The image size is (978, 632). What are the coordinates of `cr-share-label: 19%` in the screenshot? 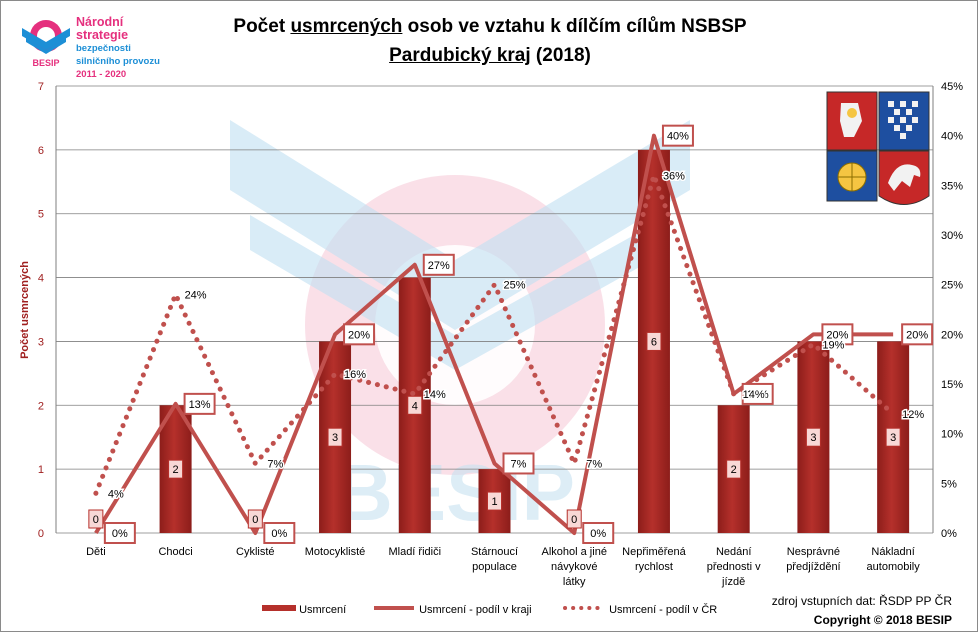 It's located at (833, 345).